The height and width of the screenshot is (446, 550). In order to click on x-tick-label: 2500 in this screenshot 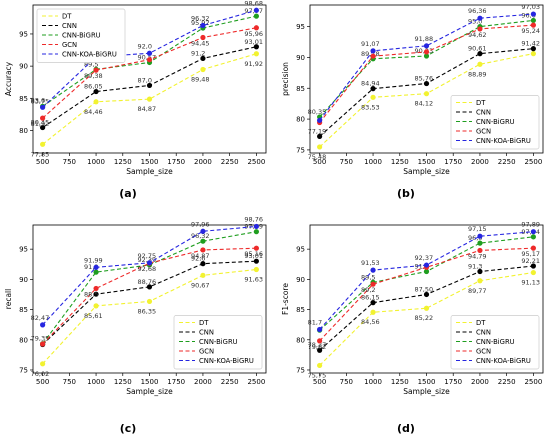, I will do `click(256, 162)`.